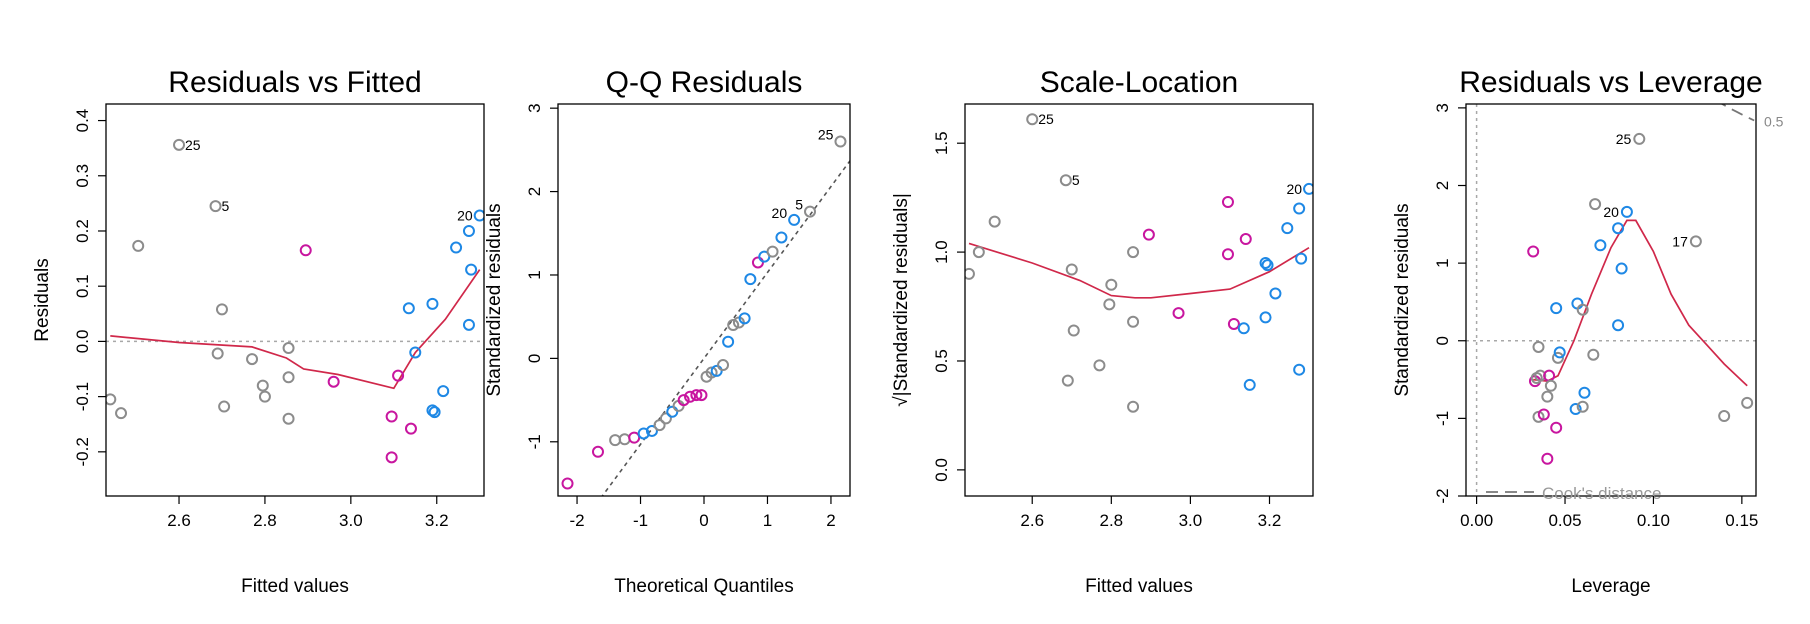  Describe the element at coordinates (1741, 520) in the screenshot. I see `x-tick-label: 0.15` at that location.